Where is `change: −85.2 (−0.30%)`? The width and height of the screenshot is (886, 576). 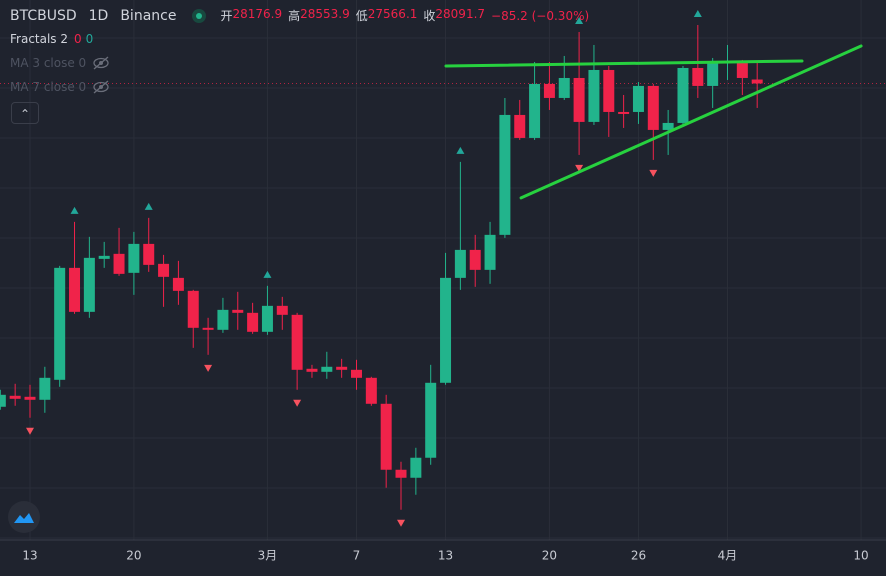 change: −85.2 (−0.30%) is located at coordinates (540, 15).